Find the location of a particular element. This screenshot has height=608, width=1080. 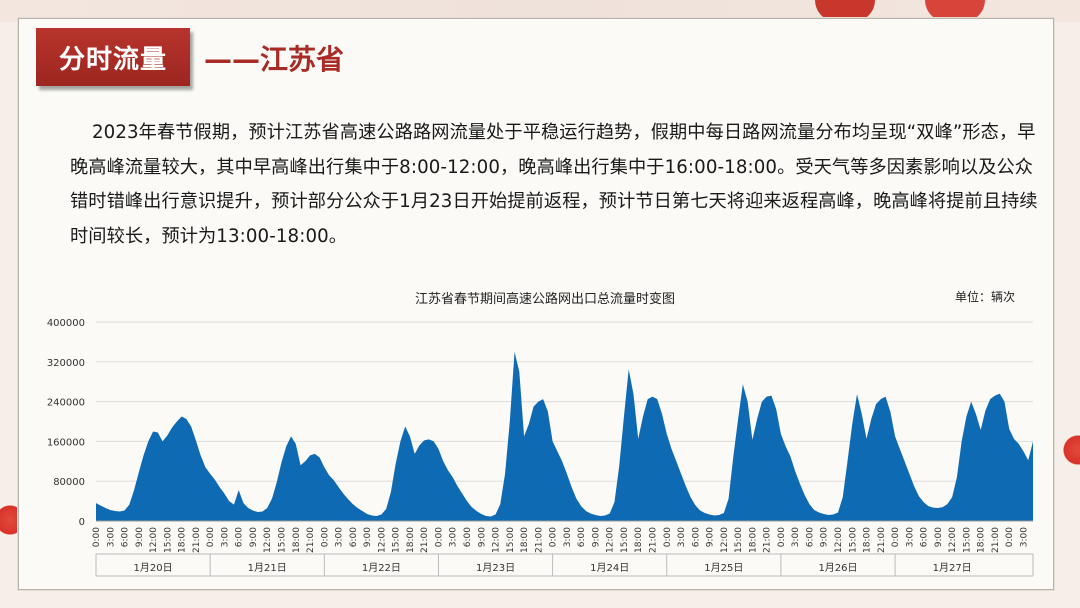

x-day-label: 1月20日 is located at coordinates (153, 568).